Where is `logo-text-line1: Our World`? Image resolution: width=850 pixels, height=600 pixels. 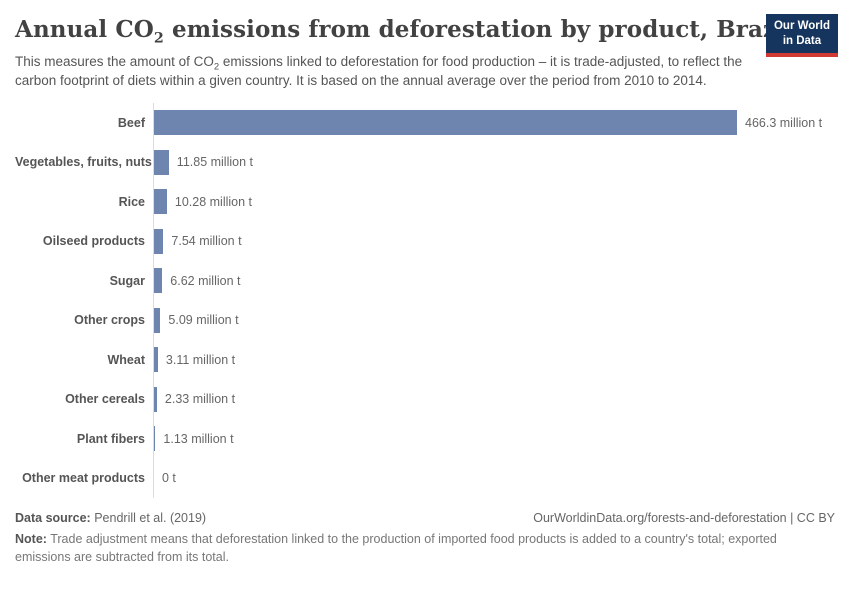
logo-text-line1: Our World is located at coordinates (801, 26).